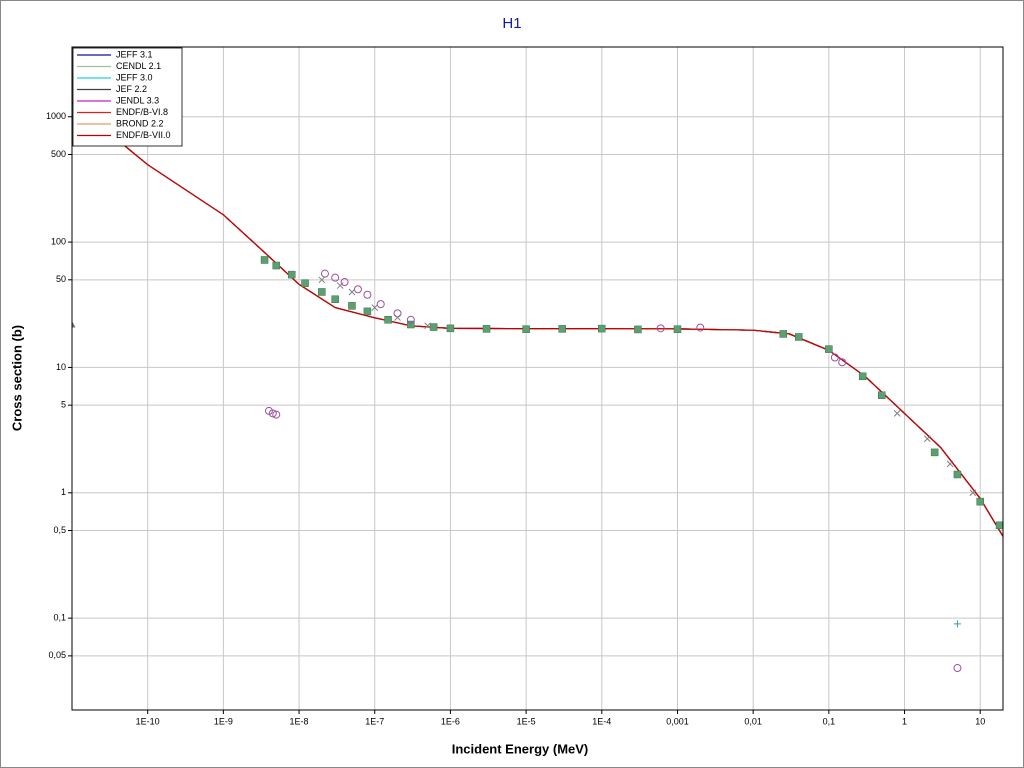 This screenshot has width=1024, height=768. I want to click on y-tick-label: 500, so click(58, 154).